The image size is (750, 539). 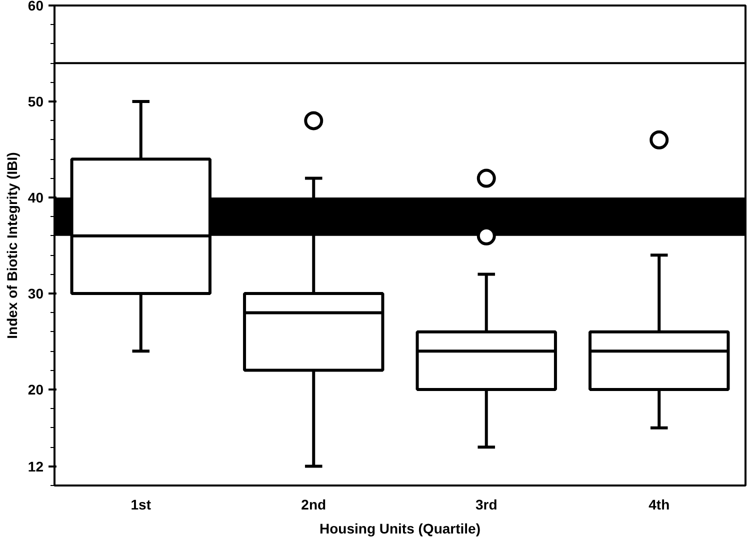 I want to click on y-tick-label: 12, so click(x=36, y=466).